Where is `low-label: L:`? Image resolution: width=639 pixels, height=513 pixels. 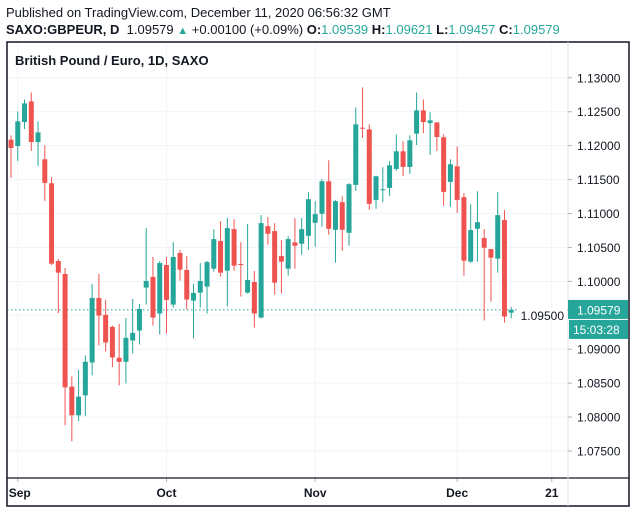 low-label: L: is located at coordinates (442, 29).